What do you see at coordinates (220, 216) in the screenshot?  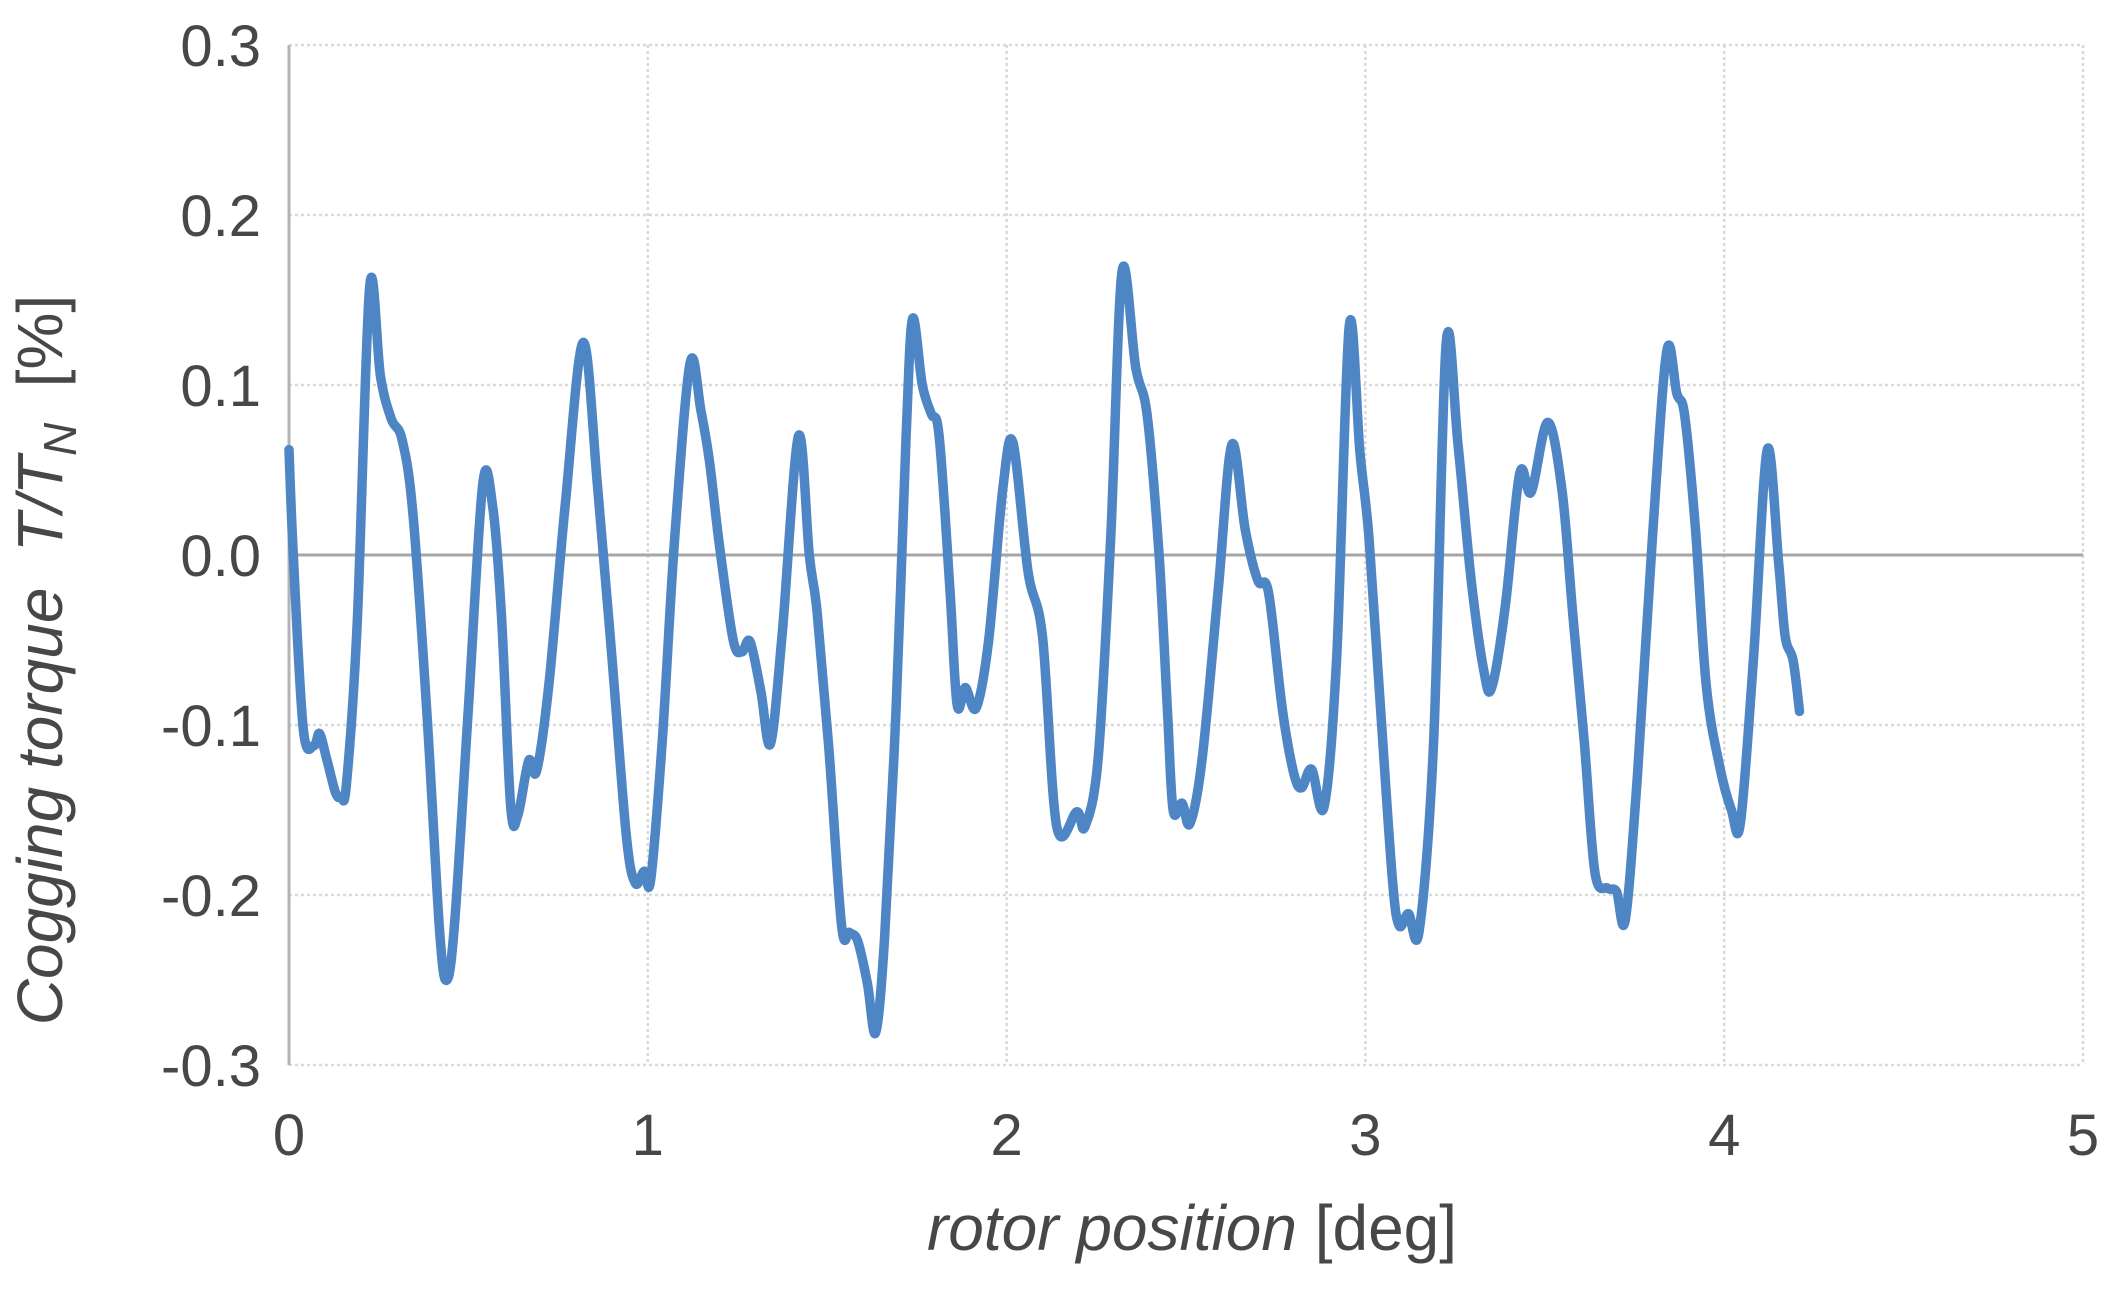 I see `y-tick-label: 0.2` at bounding box center [220, 216].